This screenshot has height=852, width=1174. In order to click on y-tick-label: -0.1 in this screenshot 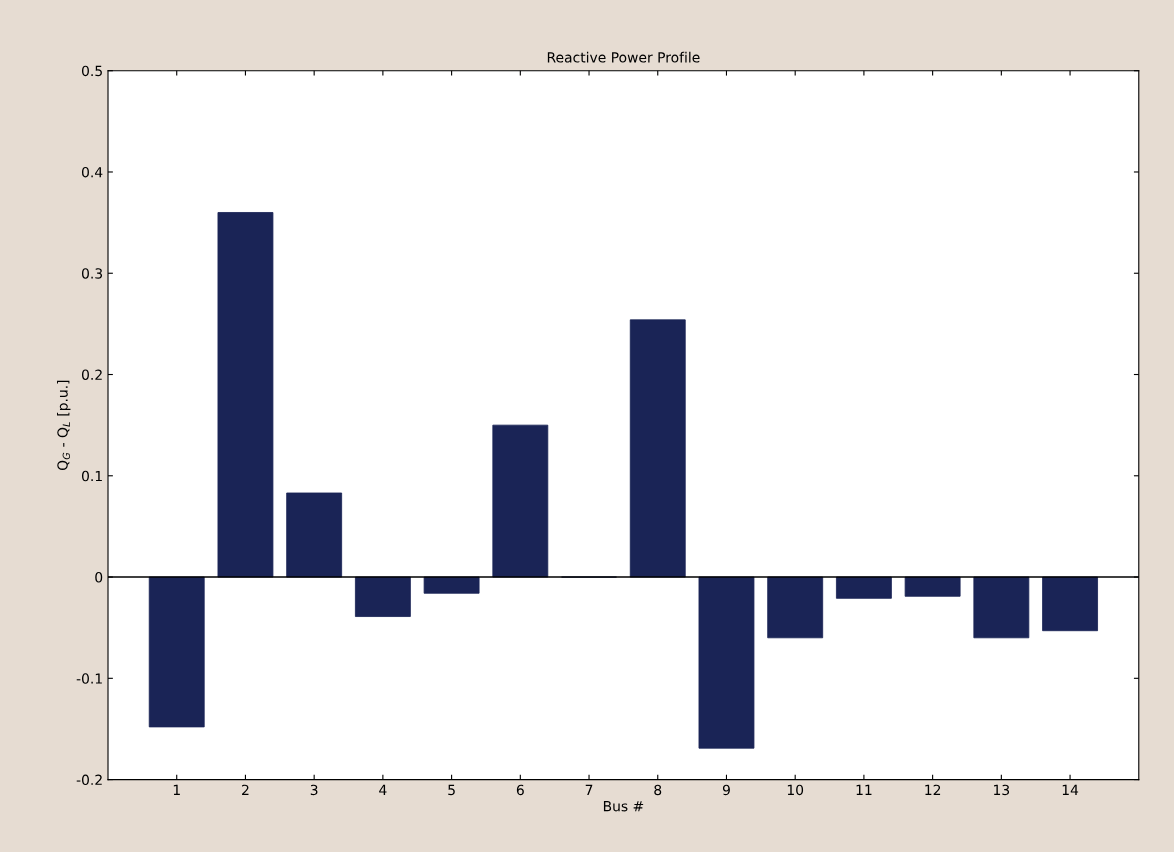, I will do `click(89, 678)`.